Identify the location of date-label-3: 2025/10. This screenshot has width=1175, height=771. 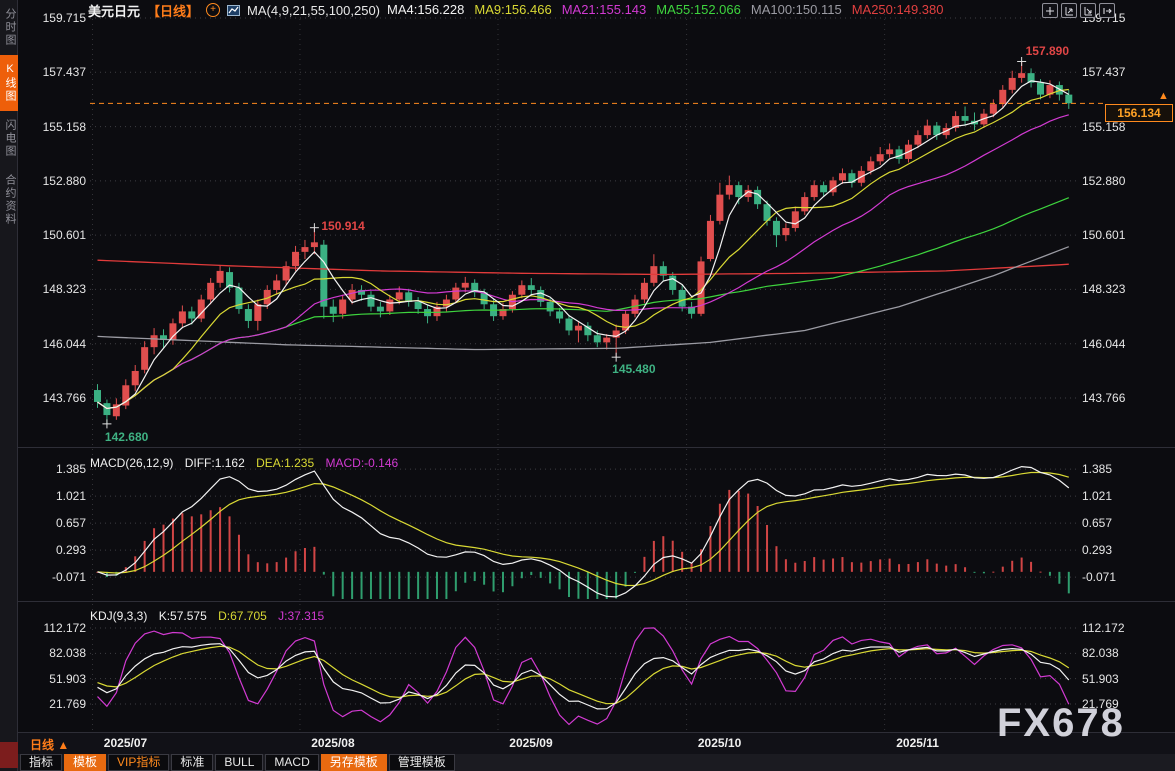
(719, 743).